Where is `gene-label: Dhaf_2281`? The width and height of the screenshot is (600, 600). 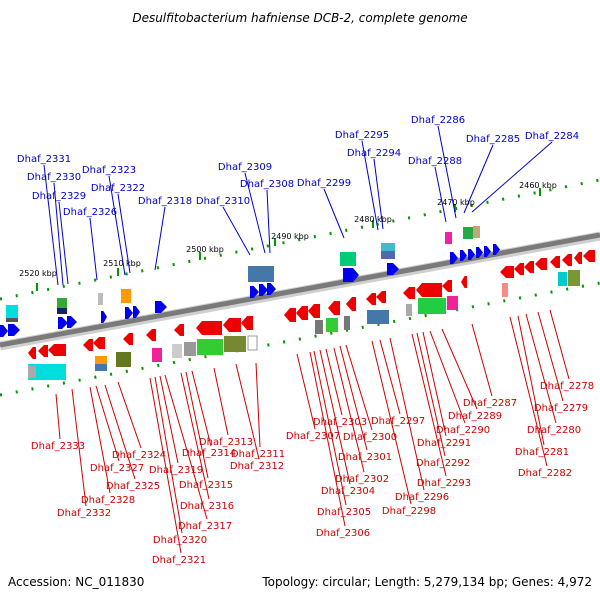
gene-label: Dhaf_2281 is located at coordinates (542, 452).